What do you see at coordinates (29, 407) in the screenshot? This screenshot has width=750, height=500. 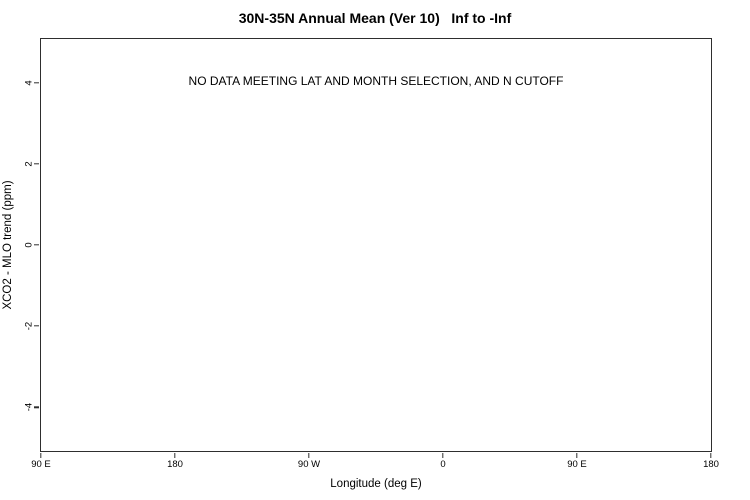 I see `y-tick-label: -4` at bounding box center [29, 407].